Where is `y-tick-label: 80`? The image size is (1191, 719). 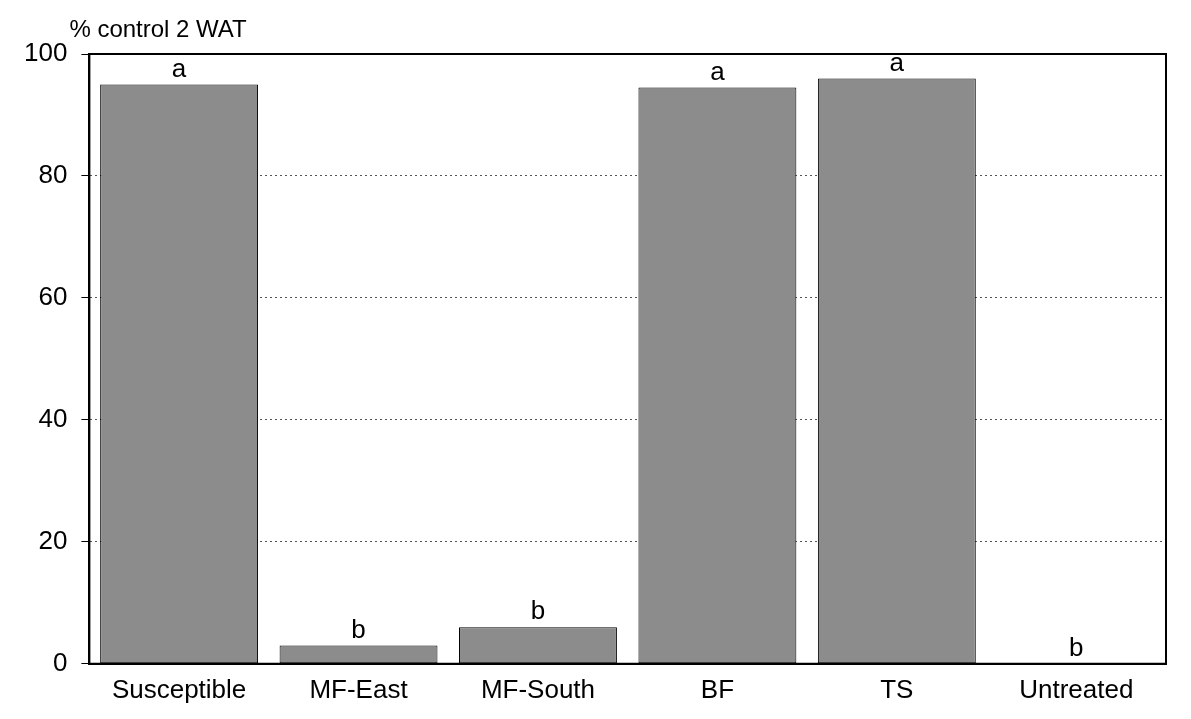 y-tick-label: 80 is located at coordinates (53, 174).